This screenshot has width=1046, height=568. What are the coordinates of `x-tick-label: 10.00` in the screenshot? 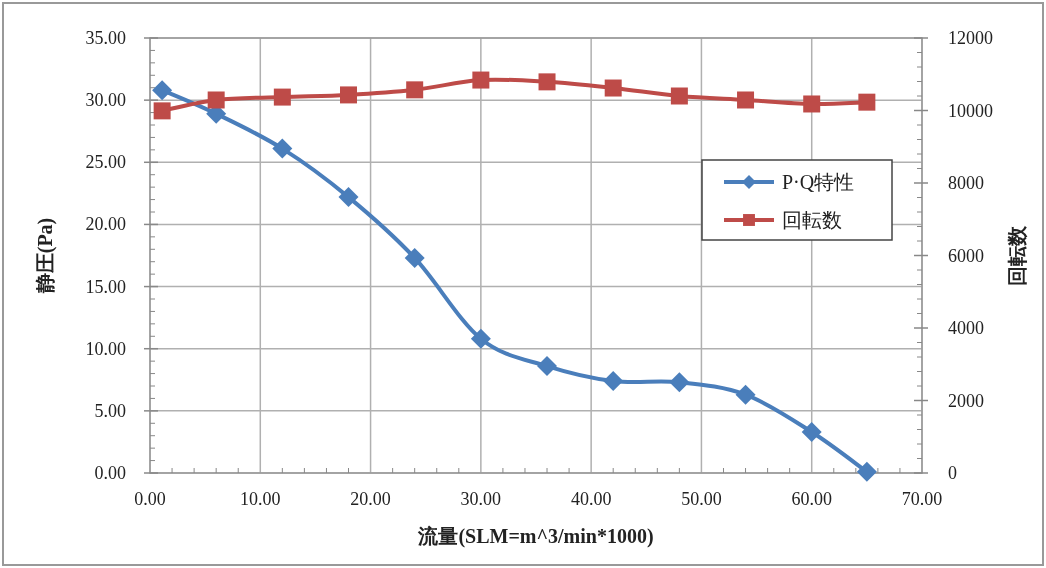 It's located at (260, 499).